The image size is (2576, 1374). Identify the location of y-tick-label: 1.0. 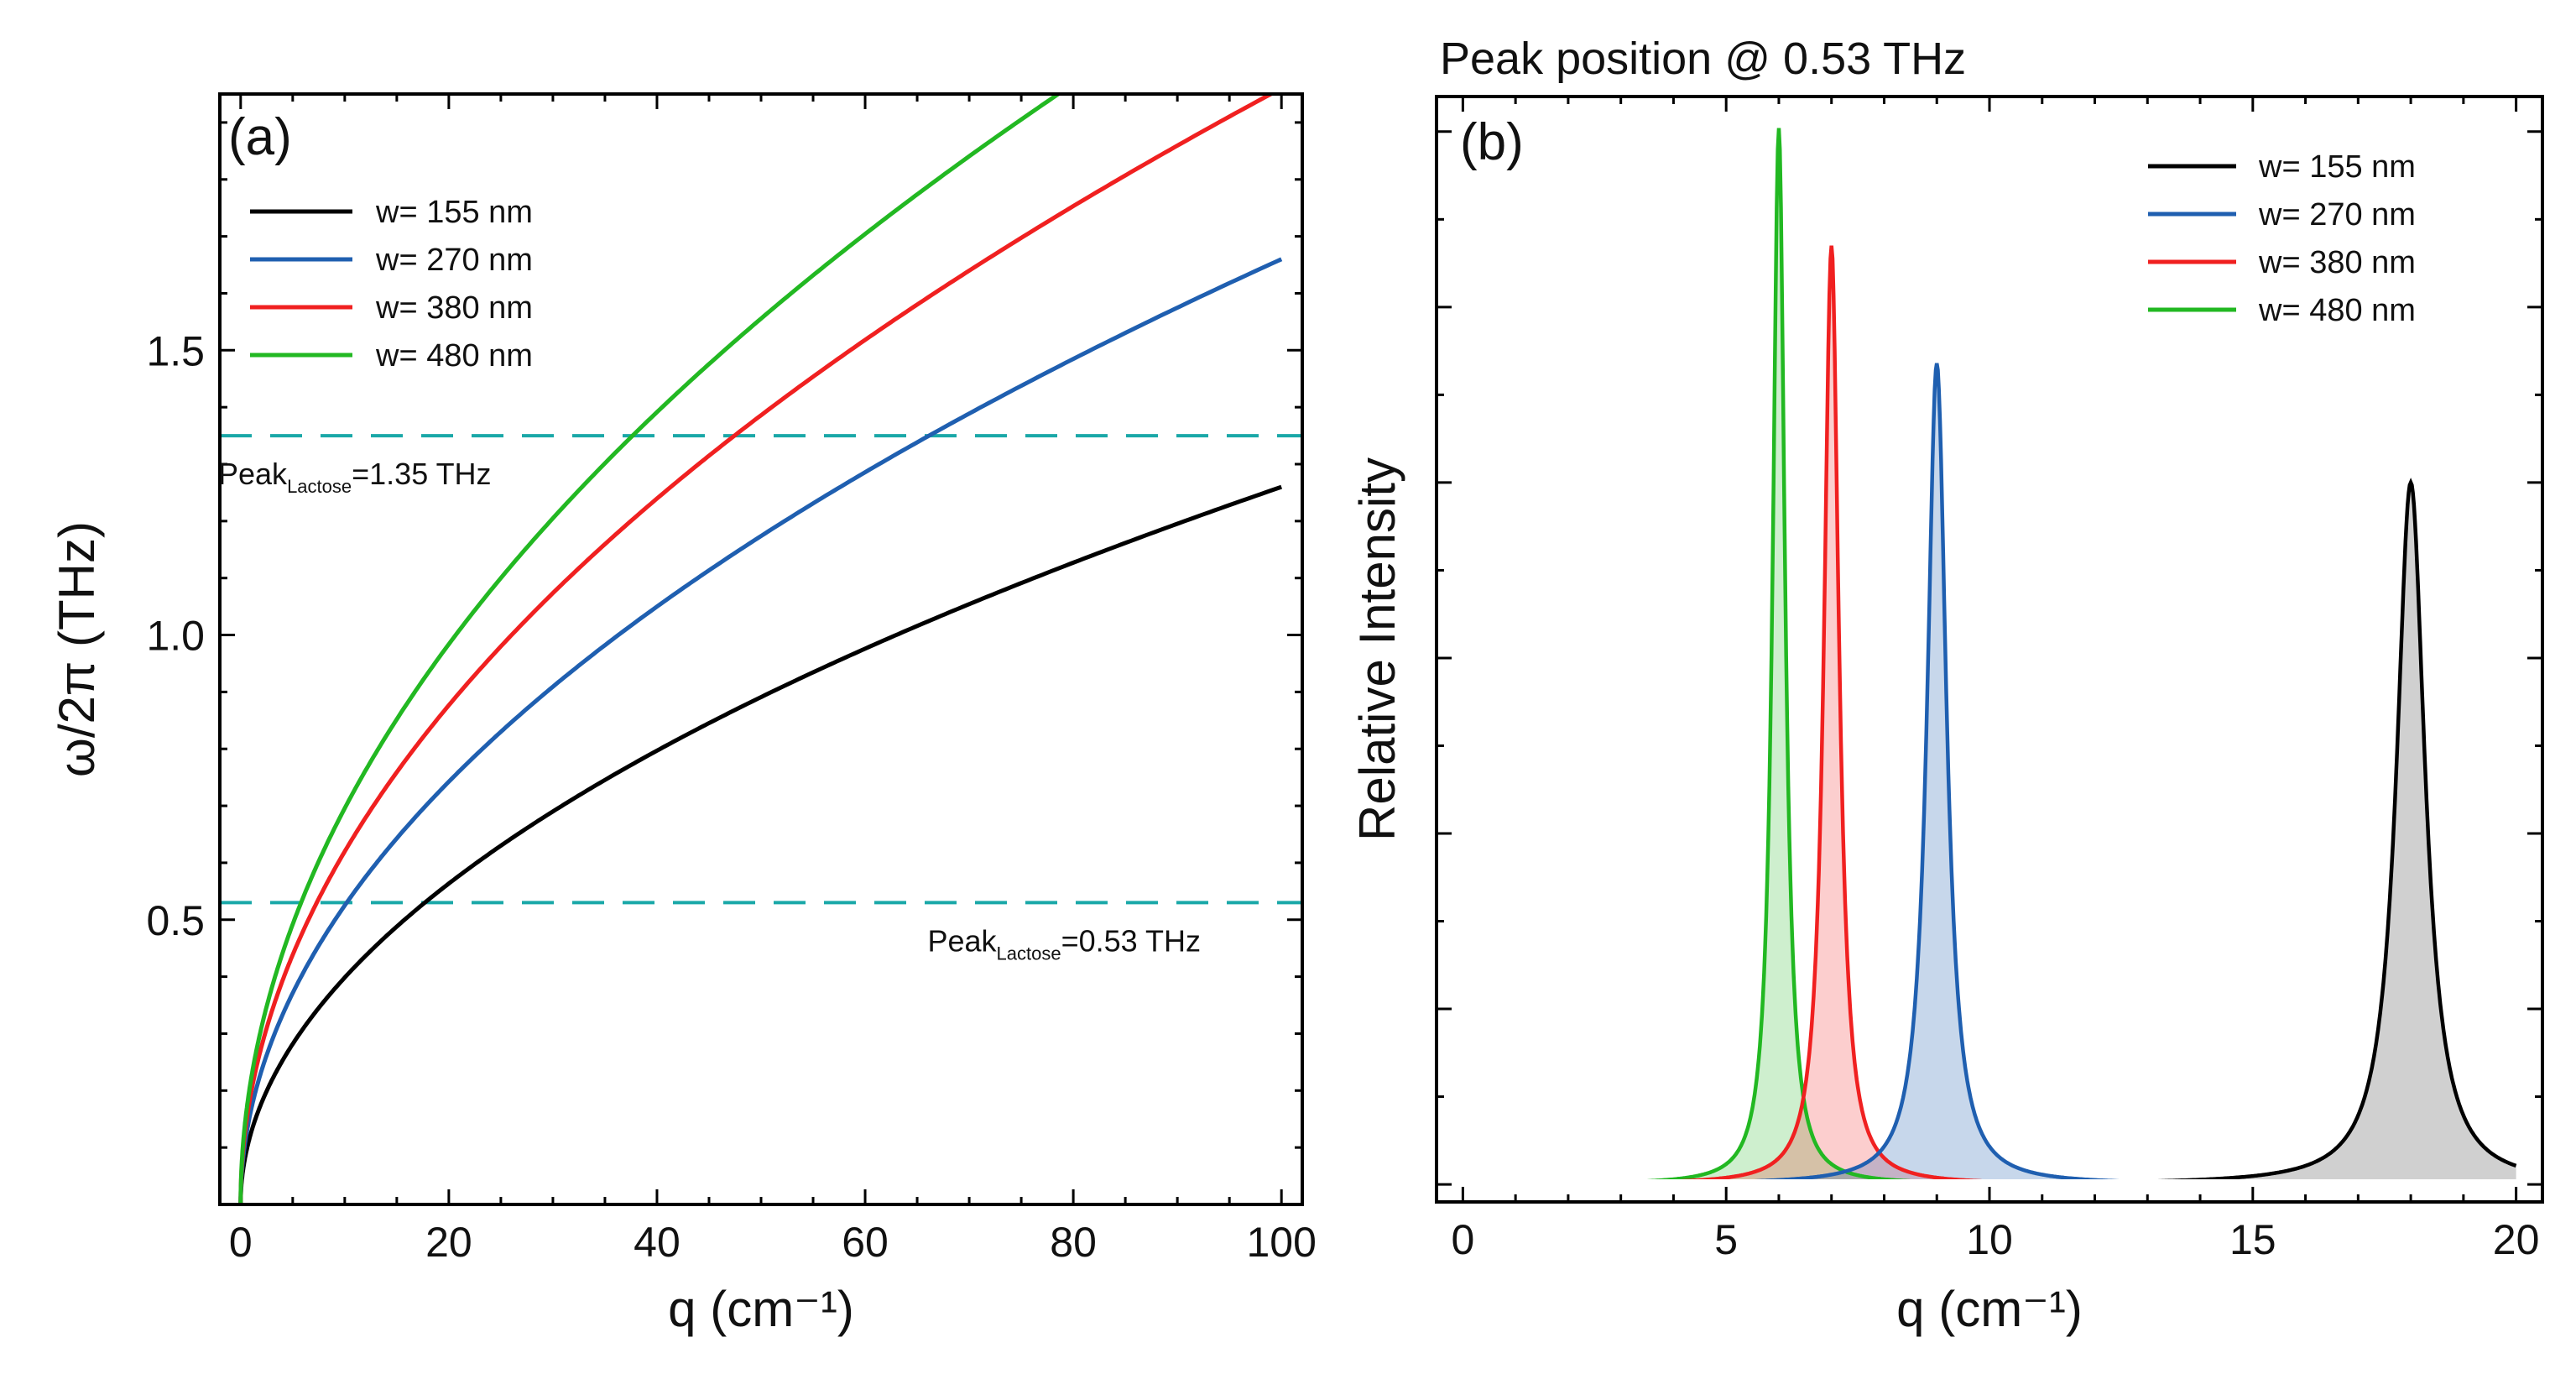
(175, 637).